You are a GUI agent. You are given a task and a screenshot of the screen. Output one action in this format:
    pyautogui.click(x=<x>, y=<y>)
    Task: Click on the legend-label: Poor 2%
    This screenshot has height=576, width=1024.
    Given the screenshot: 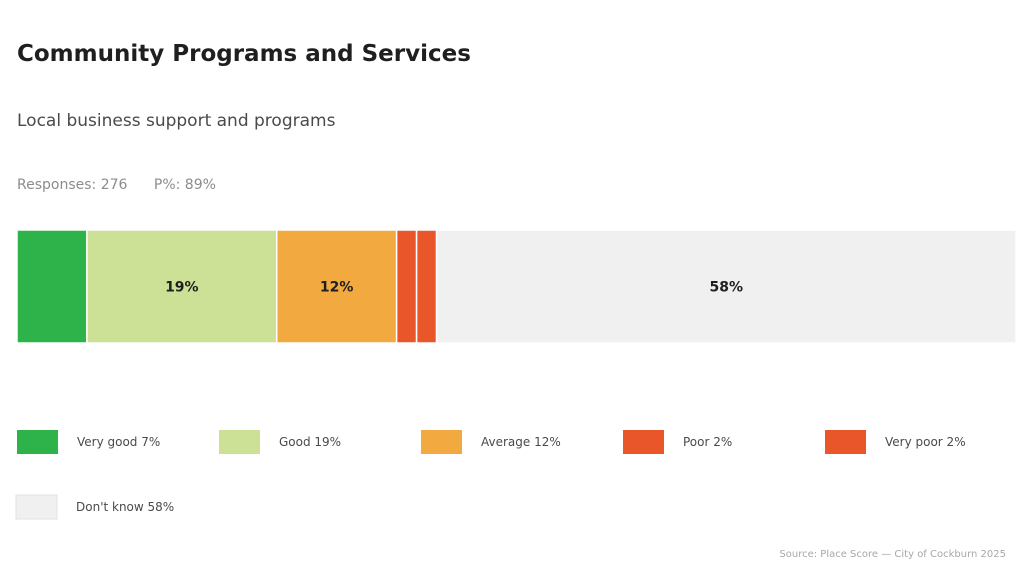 What is the action you would take?
    pyautogui.click(x=707, y=442)
    